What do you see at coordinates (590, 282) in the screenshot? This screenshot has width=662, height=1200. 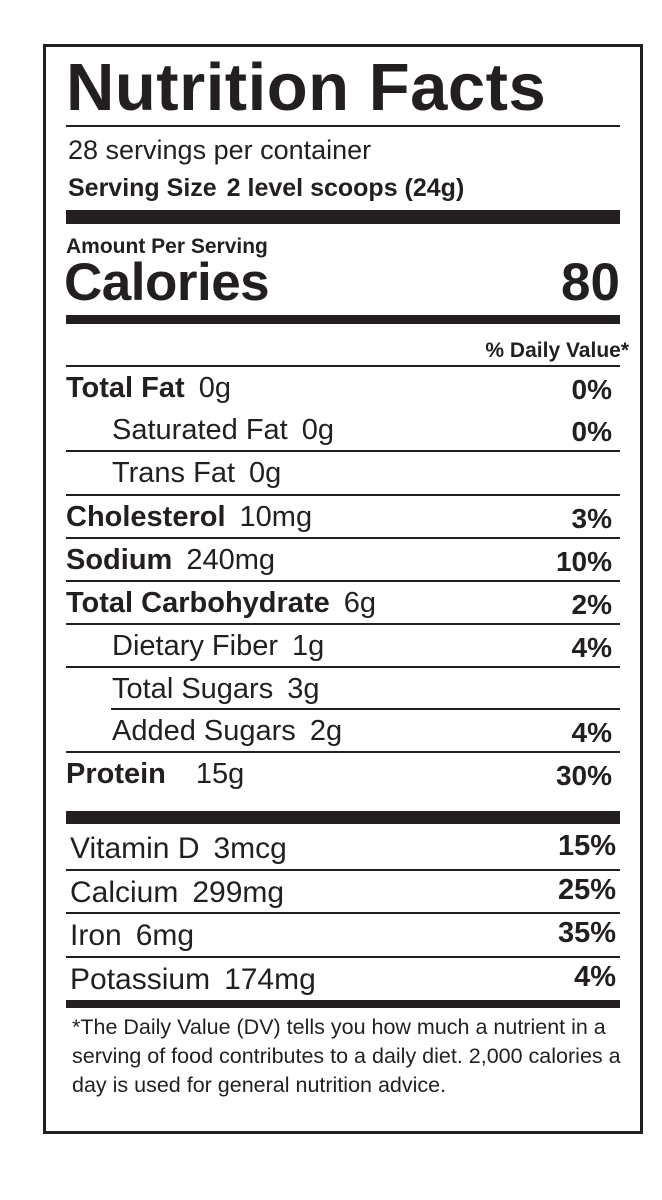 I see `calories-value: 80` at bounding box center [590, 282].